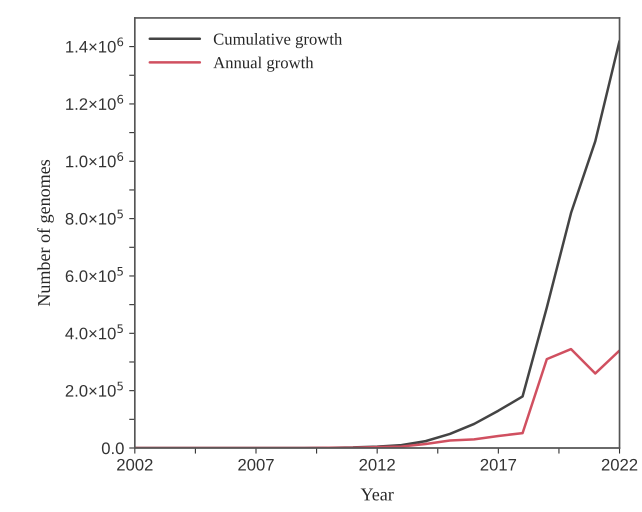 This screenshot has height=512, width=642. Describe the element at coordinates (95, 45) in the screenshot. I see `y-tick-label: 1.4×10$^{6}$` at that location.